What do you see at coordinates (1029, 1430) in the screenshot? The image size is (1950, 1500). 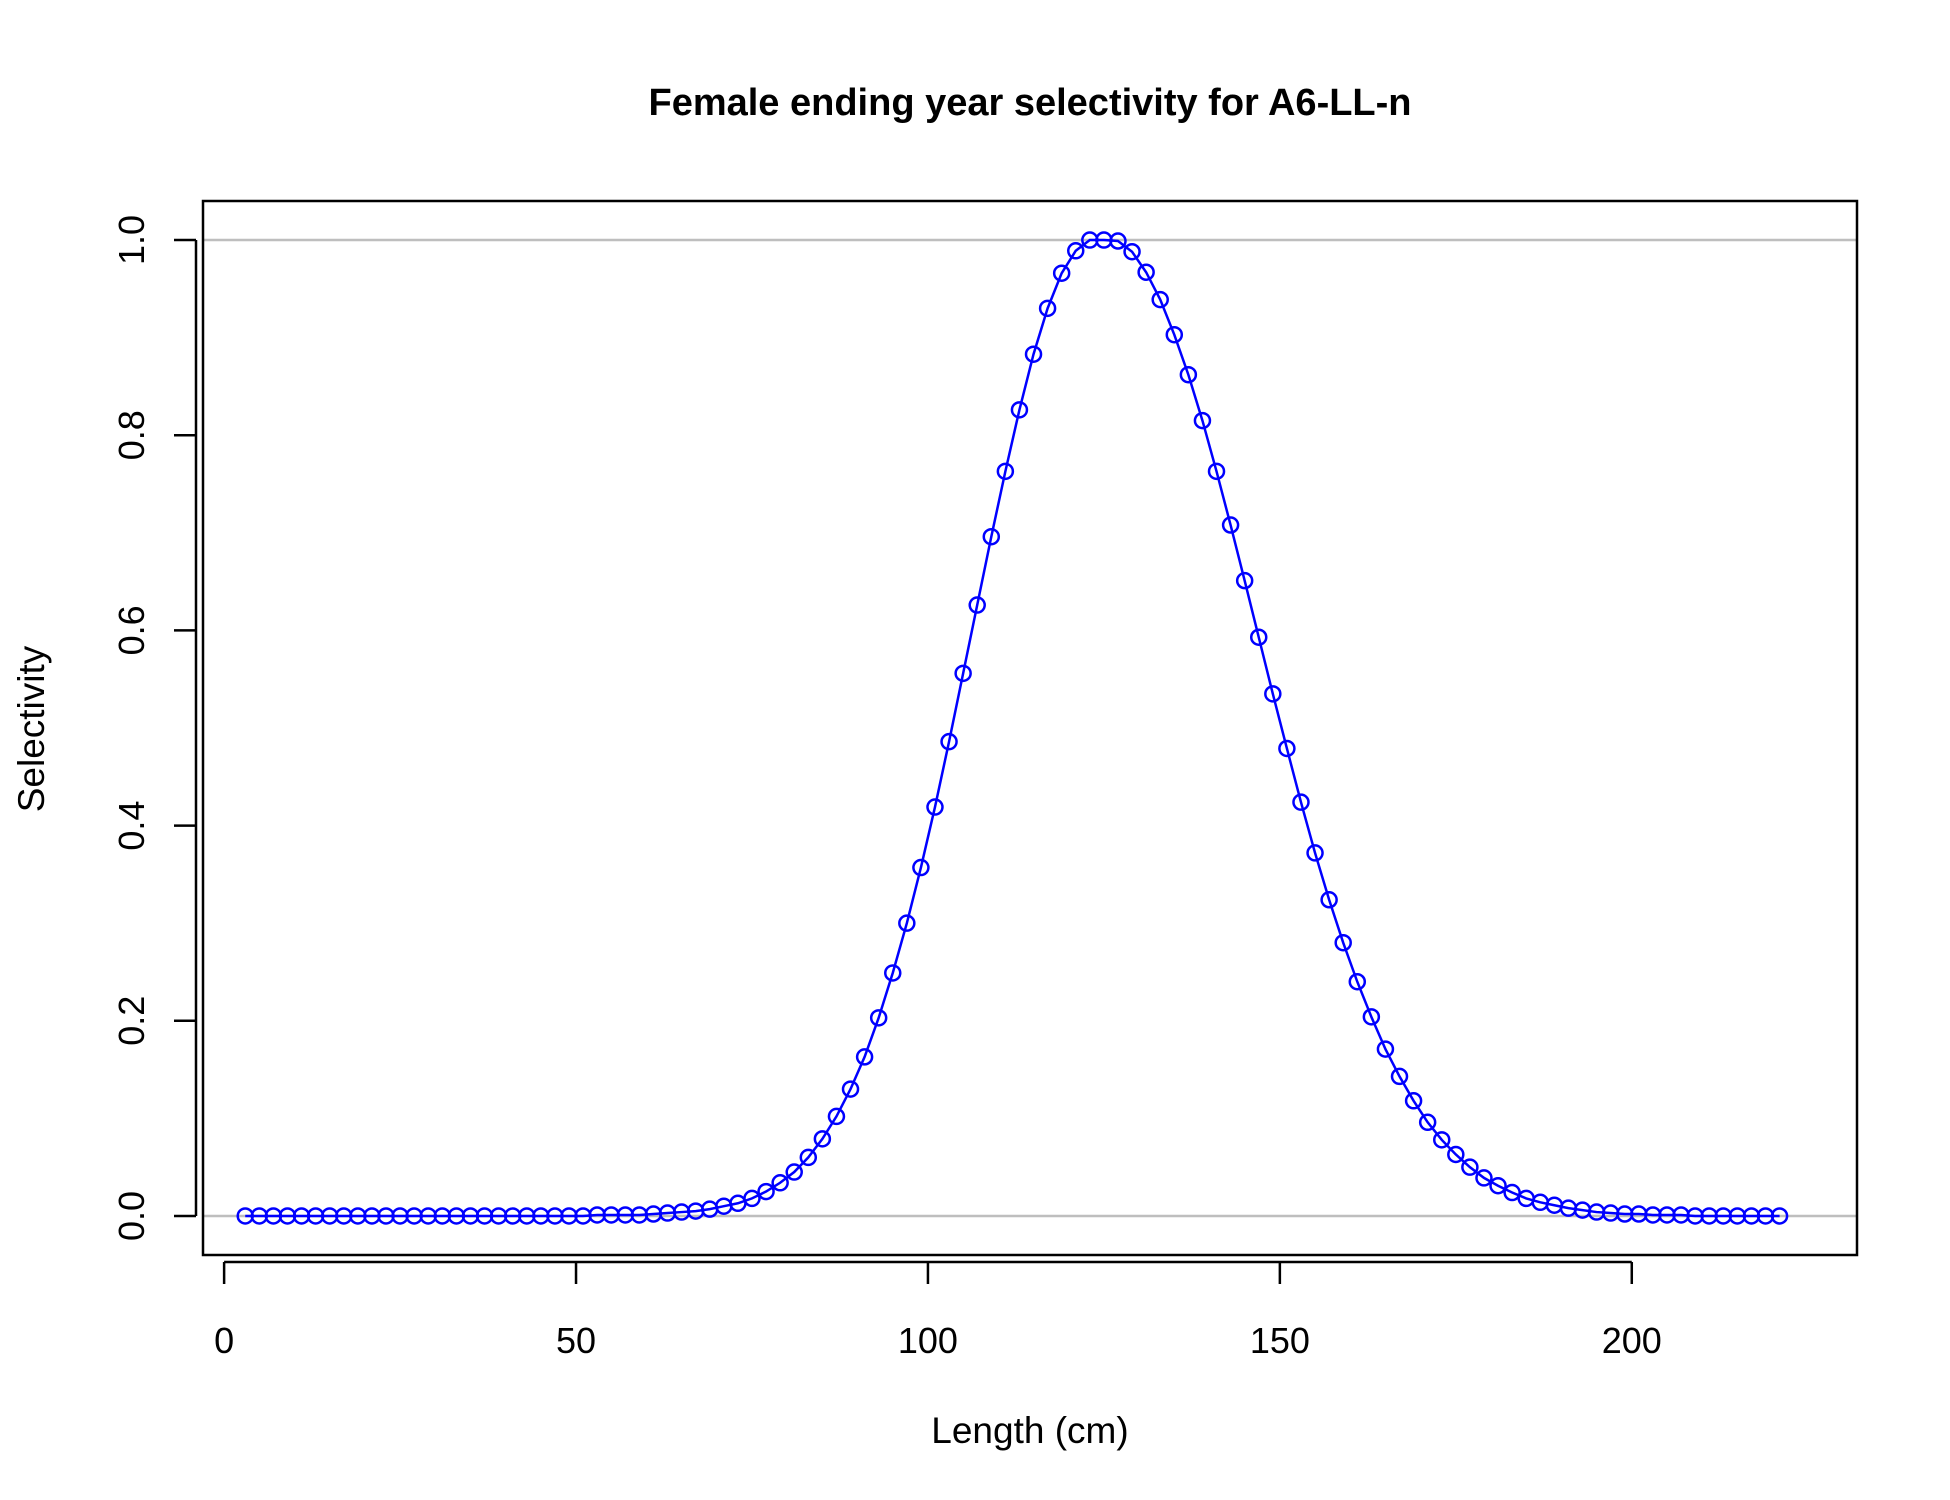 I see `x-axis-label: Length (cm)` at bounding box center [1029, 1430].